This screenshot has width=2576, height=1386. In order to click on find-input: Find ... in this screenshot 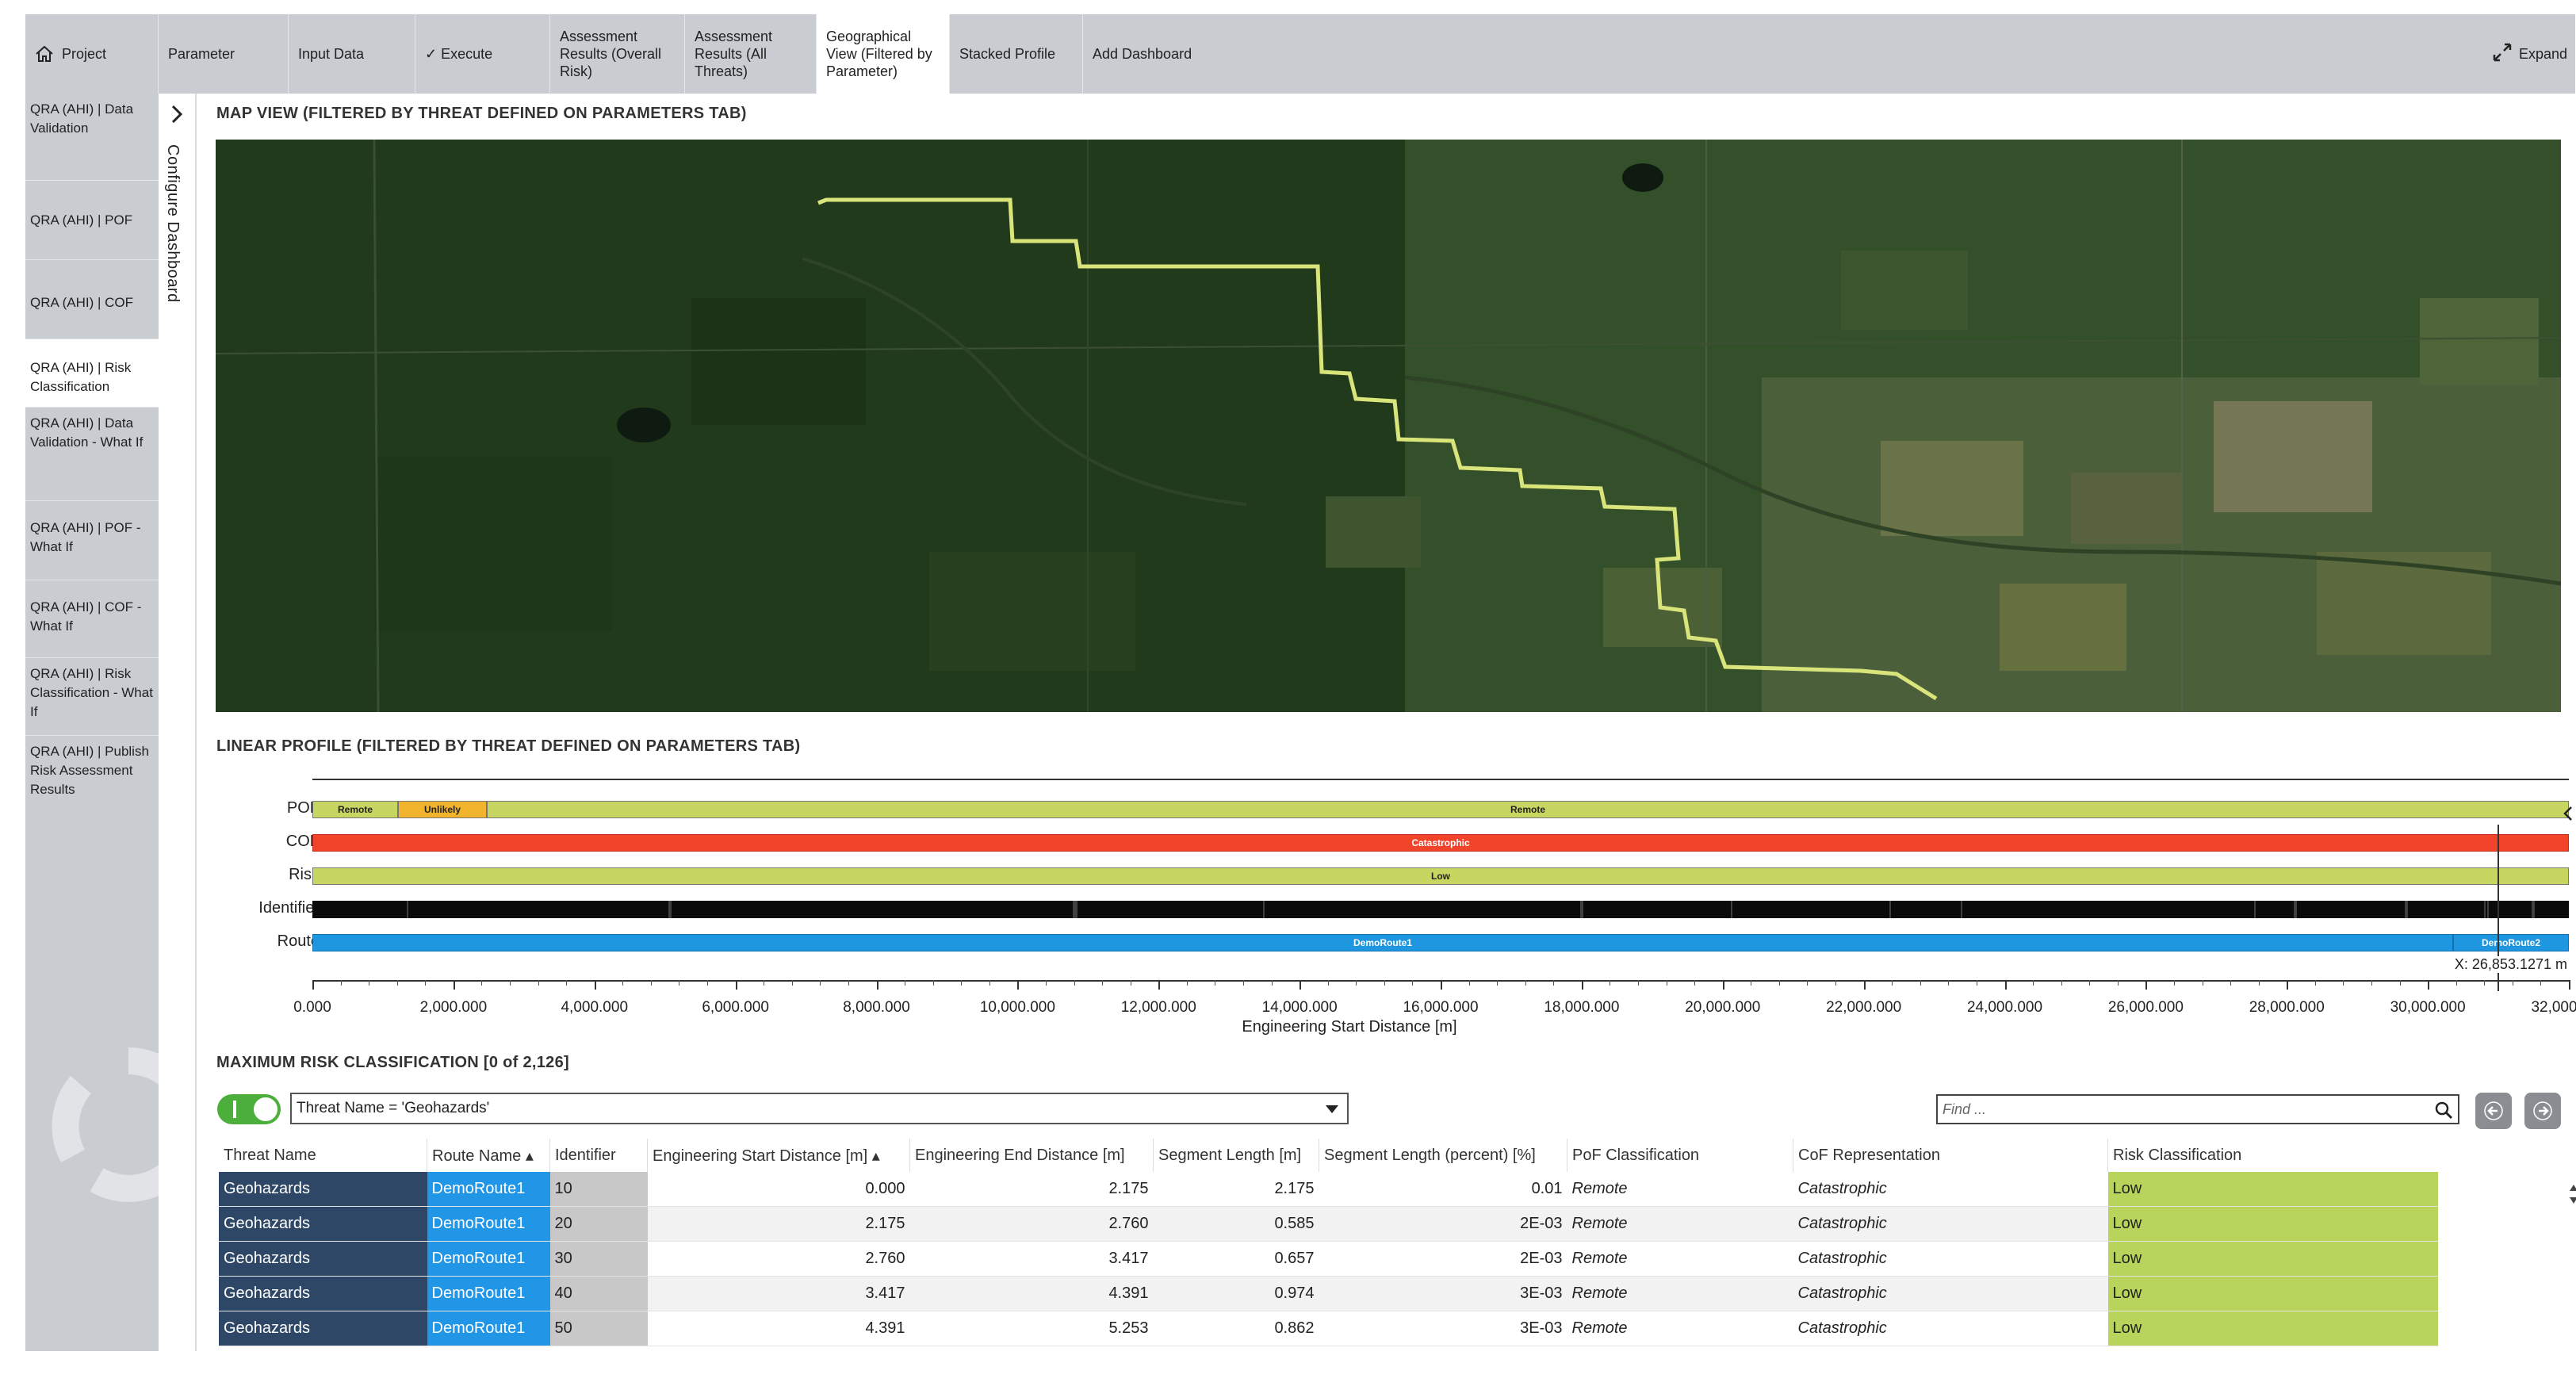, I will do `click(2197, 1109)`.